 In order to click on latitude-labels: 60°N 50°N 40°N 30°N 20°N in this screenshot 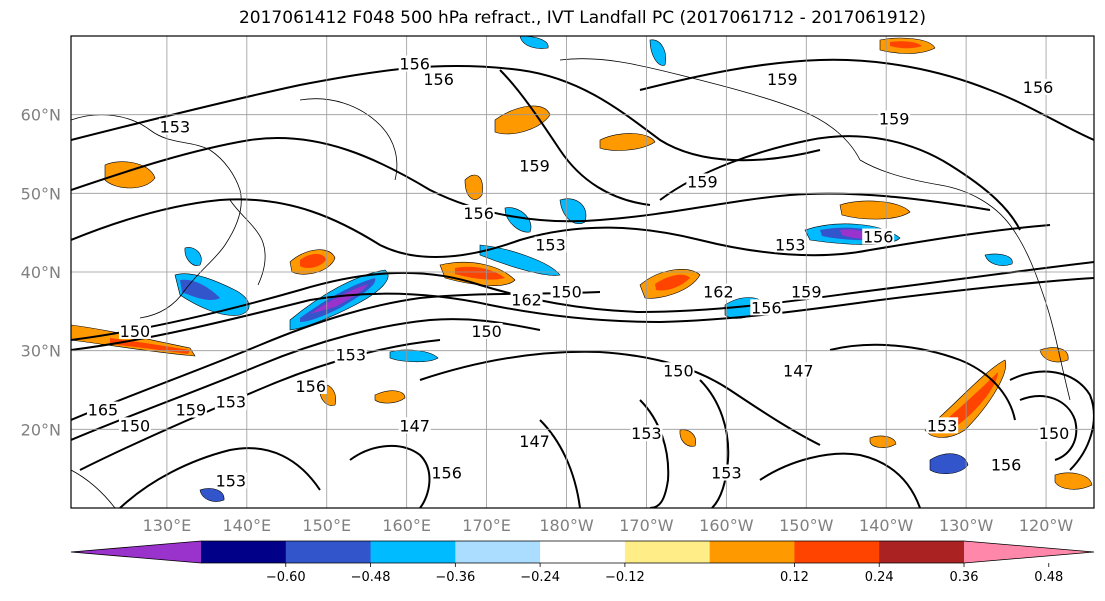, I will do `click(41, 273)`.